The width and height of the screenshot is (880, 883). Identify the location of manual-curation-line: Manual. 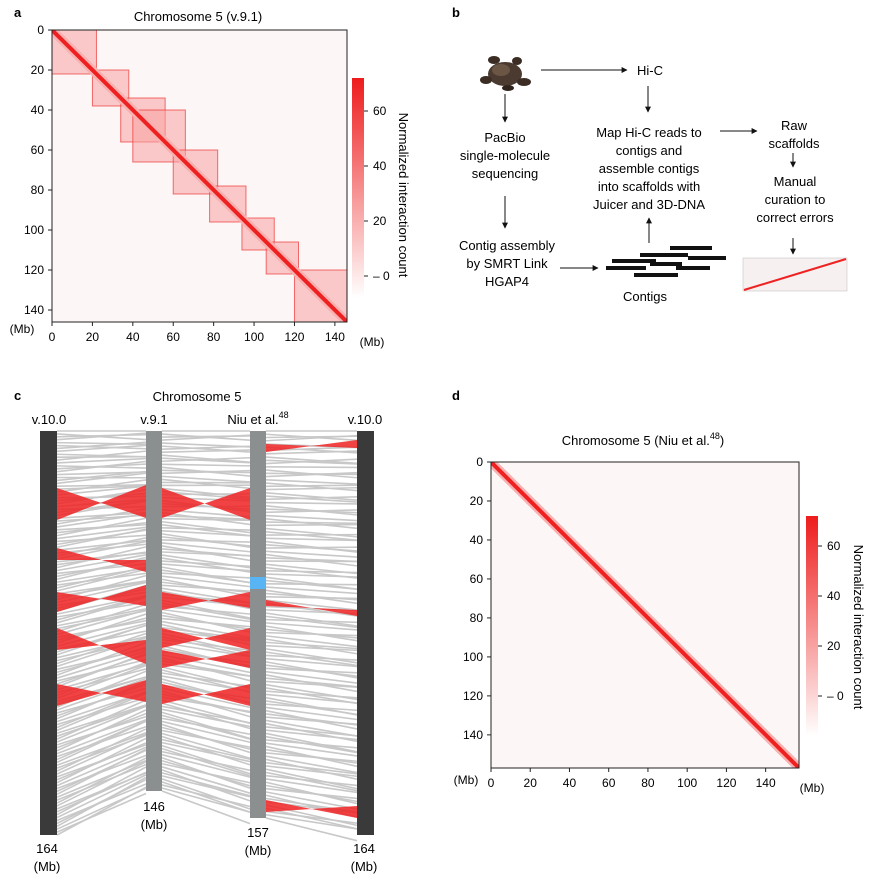
(795, 181).